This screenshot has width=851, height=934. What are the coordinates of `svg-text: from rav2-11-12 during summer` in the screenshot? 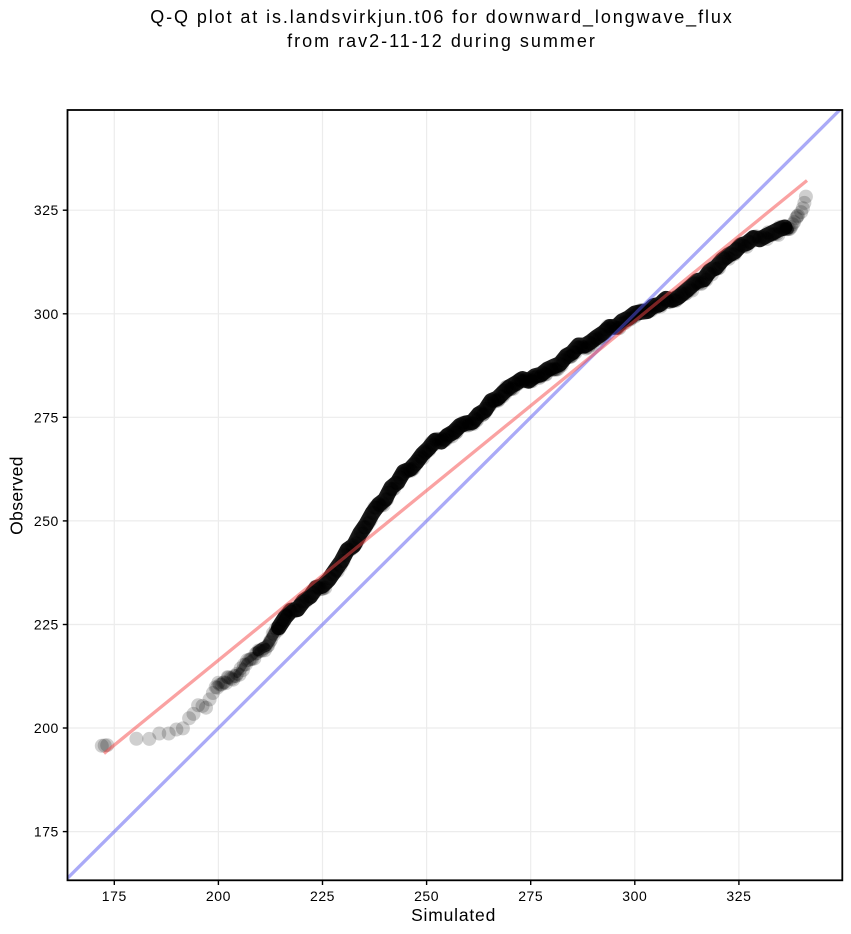 It's located at (442, 41).